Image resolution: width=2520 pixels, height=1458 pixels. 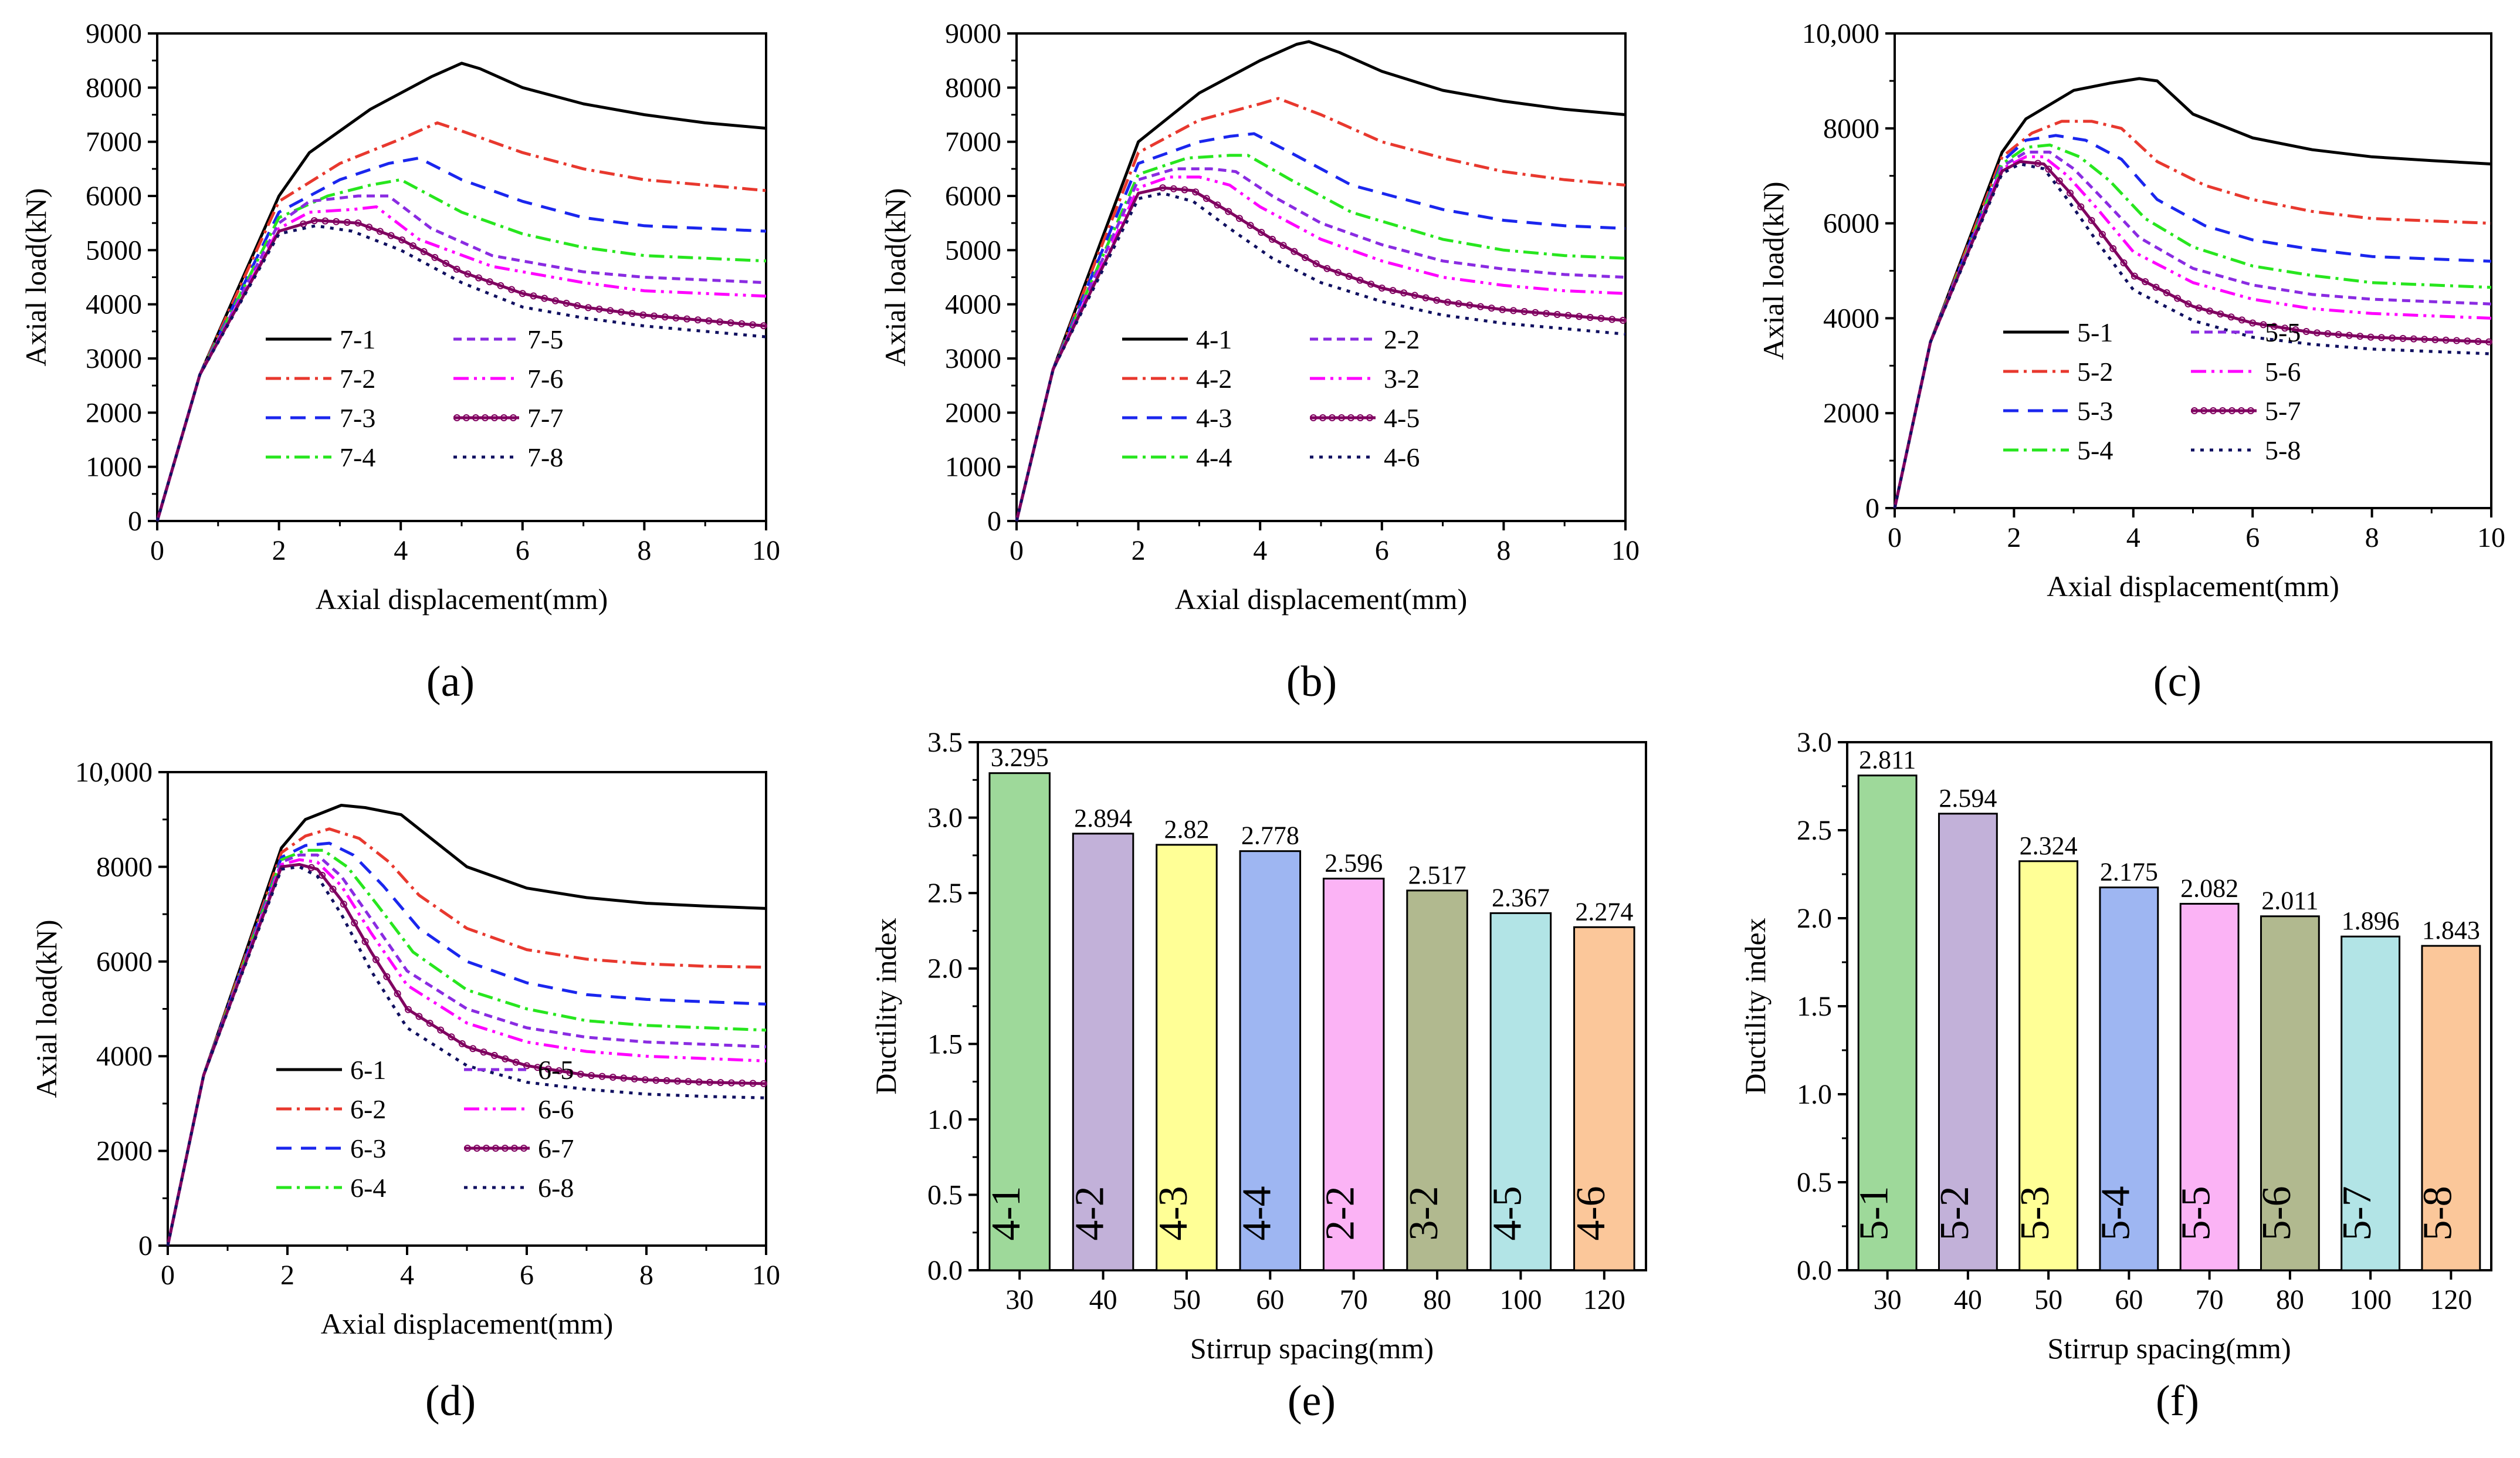 What do you see at coordinates (1260, 550) in the screenshot?
I see `x-tick-label: 4` at bounding box center [1260, 550].